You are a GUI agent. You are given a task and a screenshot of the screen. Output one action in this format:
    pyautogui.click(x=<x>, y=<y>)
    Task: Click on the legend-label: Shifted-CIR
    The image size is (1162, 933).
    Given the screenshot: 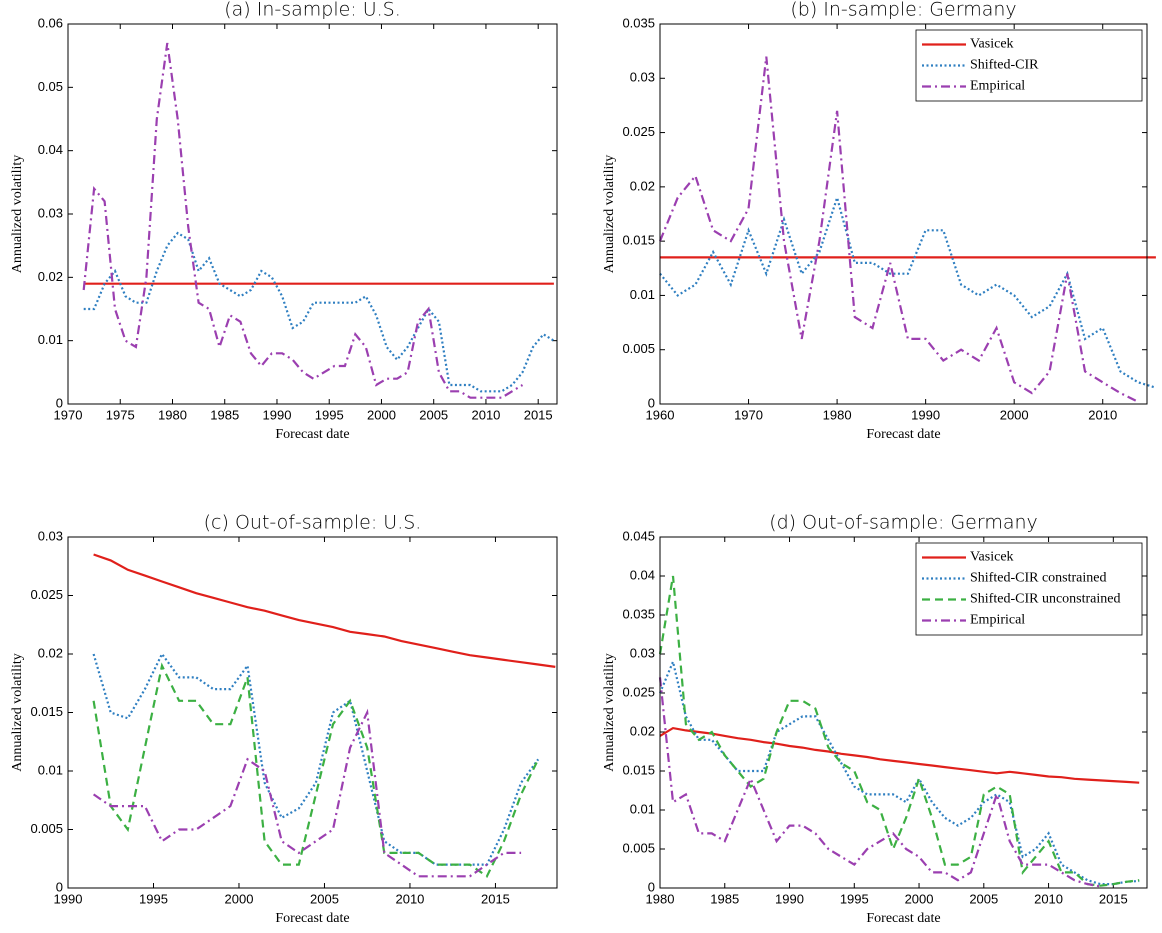 What is the action you would take?
    pyautogui.click(x=1004, y=65)
    